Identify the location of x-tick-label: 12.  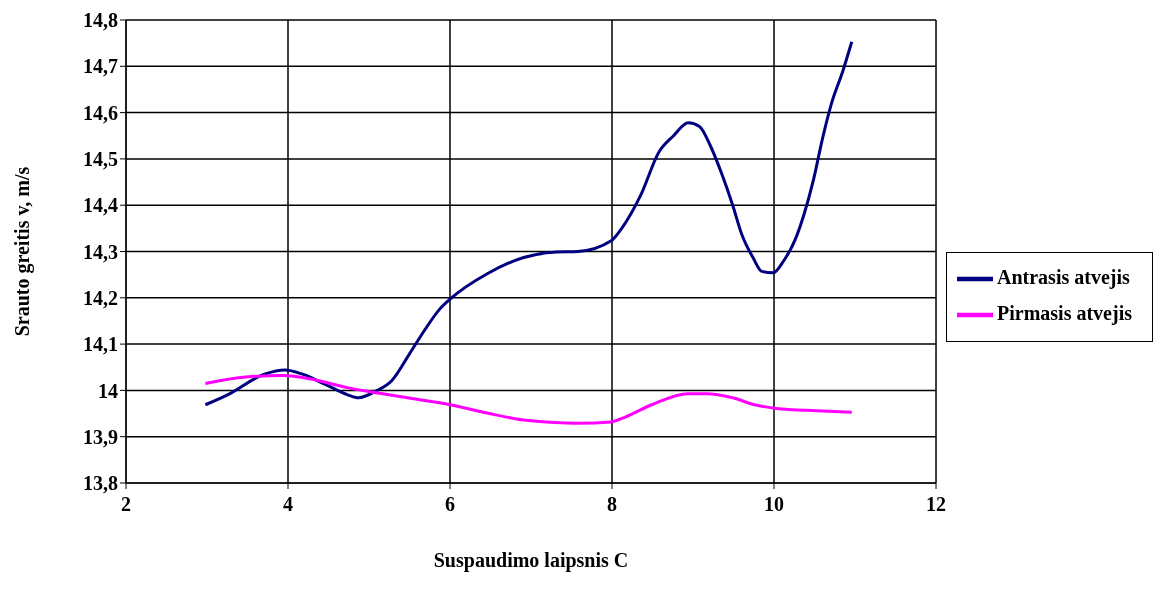
(936, 504).